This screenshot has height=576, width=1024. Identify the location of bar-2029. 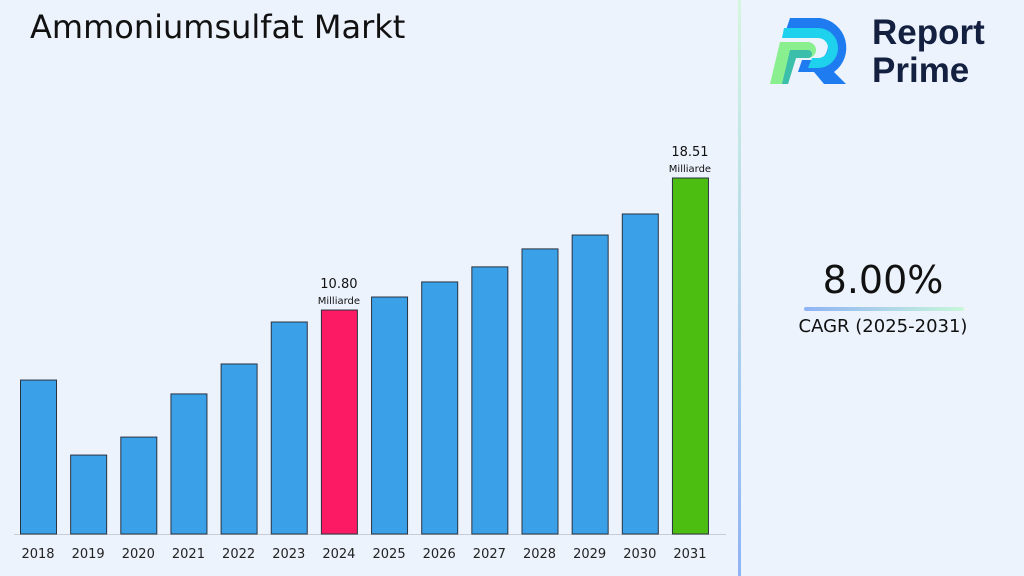
(590, 384).